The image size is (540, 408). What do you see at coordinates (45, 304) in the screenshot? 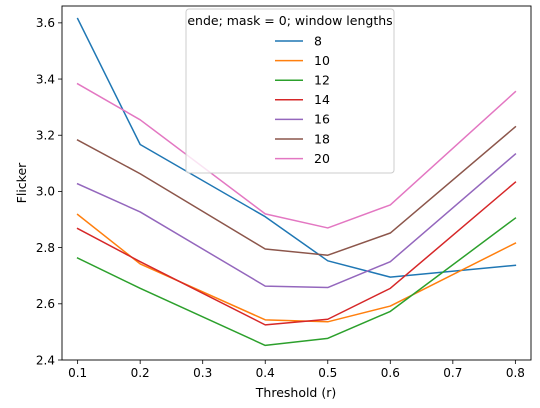
I see `y-tick-label: 2.6` at bounding box center [45, 304].